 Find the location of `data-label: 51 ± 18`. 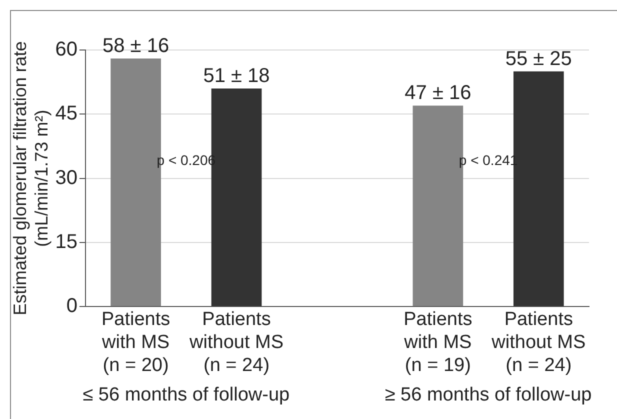

data-label: 51 ± 18 is located at coordinates (236, 76).